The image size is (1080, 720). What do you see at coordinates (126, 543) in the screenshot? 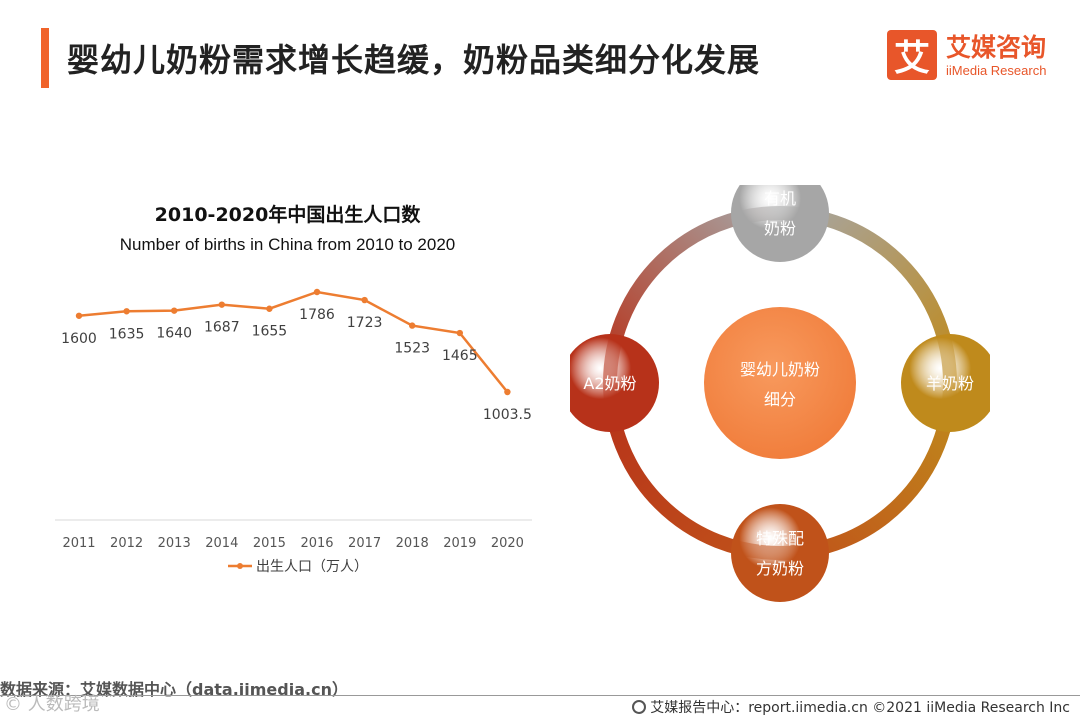
I see `x-tick-label: 2012` at bounding box center [126, 543].